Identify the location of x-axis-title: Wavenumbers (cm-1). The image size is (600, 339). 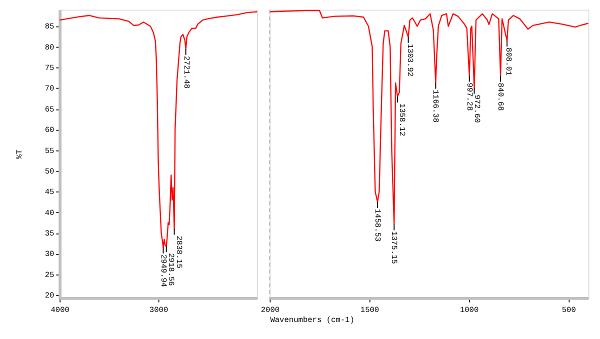
(312, 320).